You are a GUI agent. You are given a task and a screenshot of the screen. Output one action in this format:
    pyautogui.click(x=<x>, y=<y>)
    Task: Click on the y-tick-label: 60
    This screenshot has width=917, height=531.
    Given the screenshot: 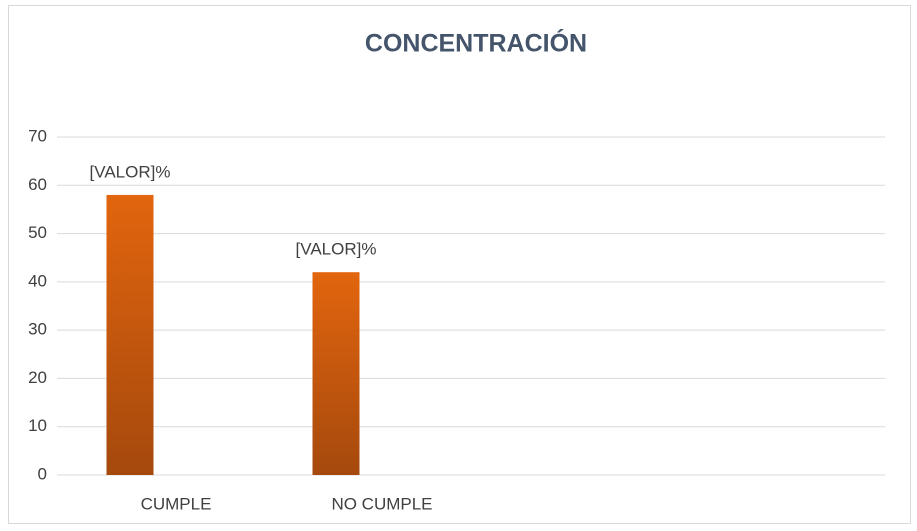 What is the action you would take?
    pyautogui.click(x=37, y=184)
    